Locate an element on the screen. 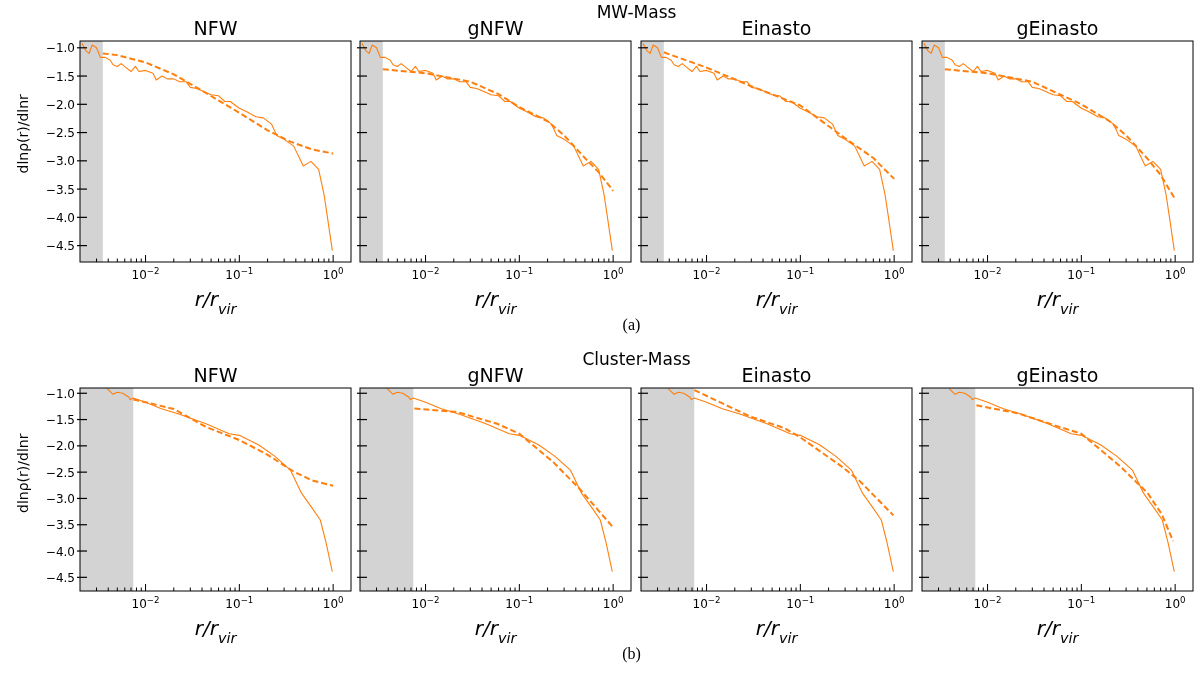 This screenshot has height=688, width=1198. text: MW-Mass is located at coordinates (636, 12).